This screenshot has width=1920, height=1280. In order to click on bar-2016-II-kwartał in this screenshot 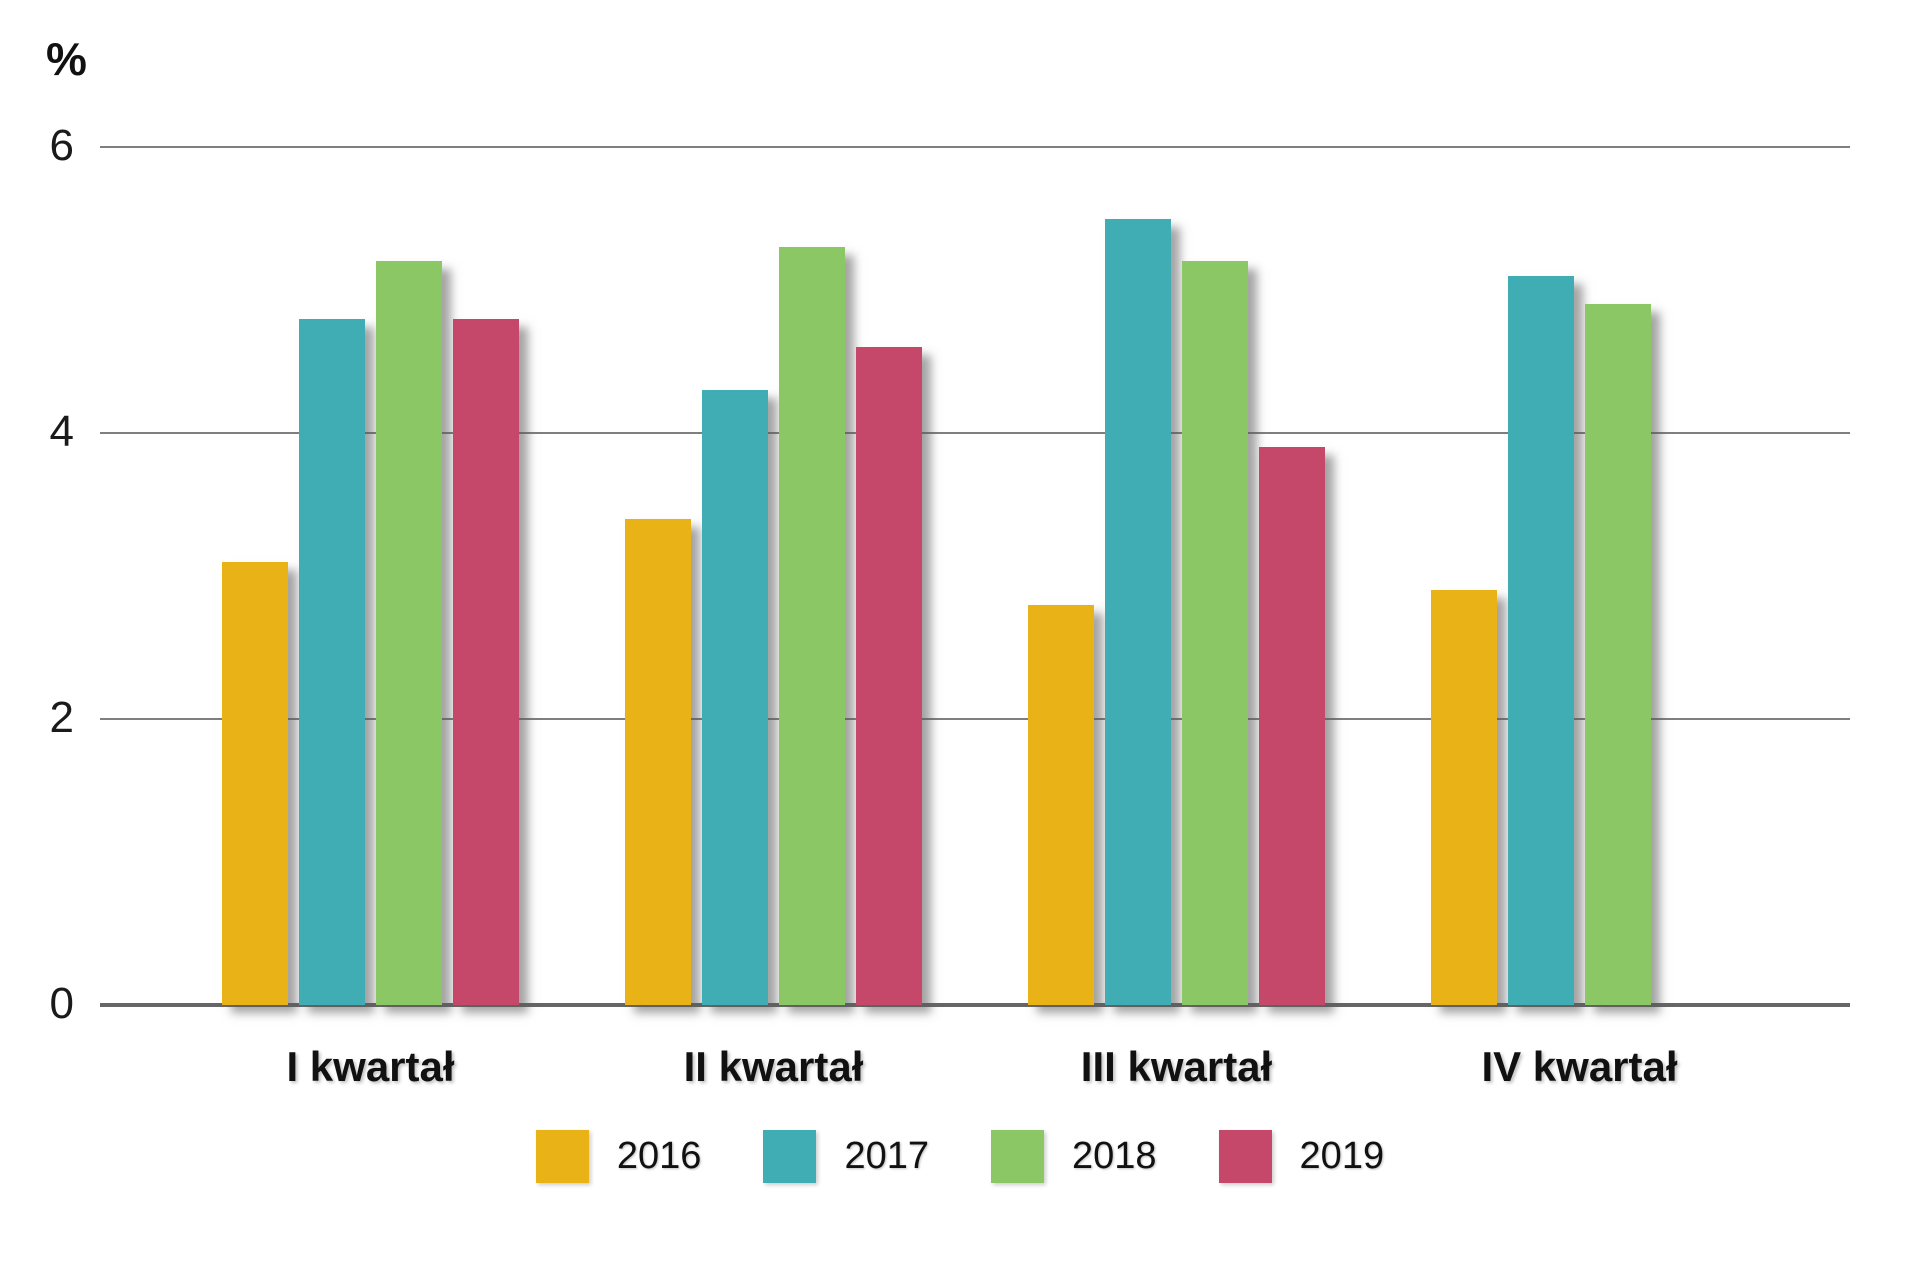, I will do `click(658, 761)`.